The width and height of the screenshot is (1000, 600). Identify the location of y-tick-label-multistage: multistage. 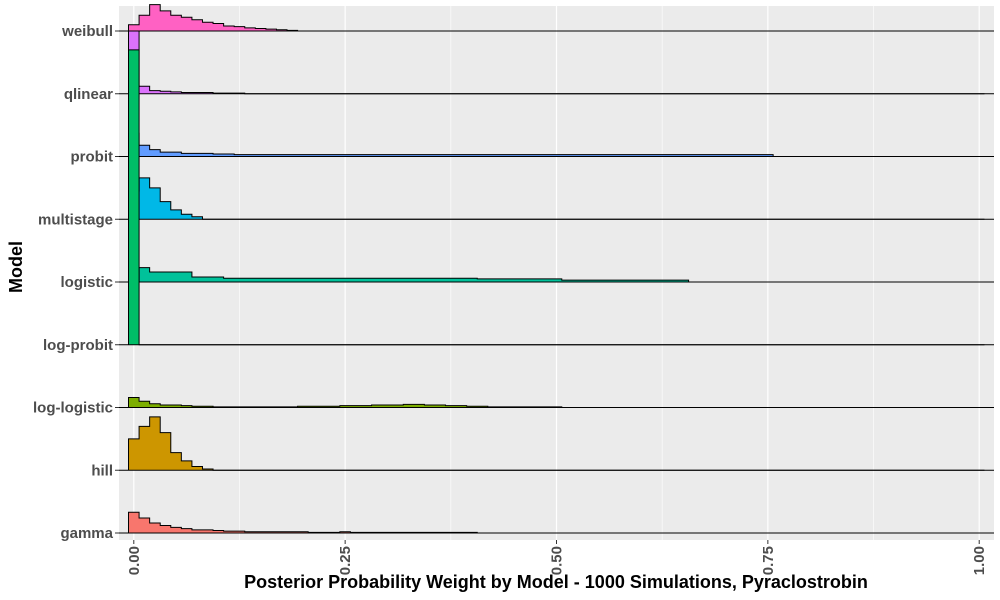
(75, 219).